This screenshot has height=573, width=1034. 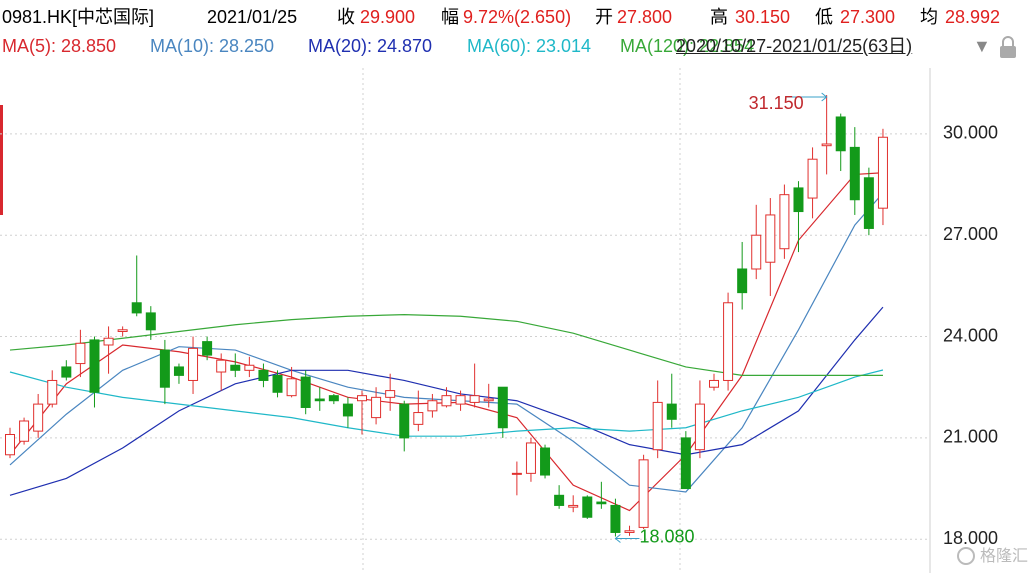 What do you see at coordinates (346, 17) in the screenshot?
I see `label: 收` at bounding box center [346, 17].